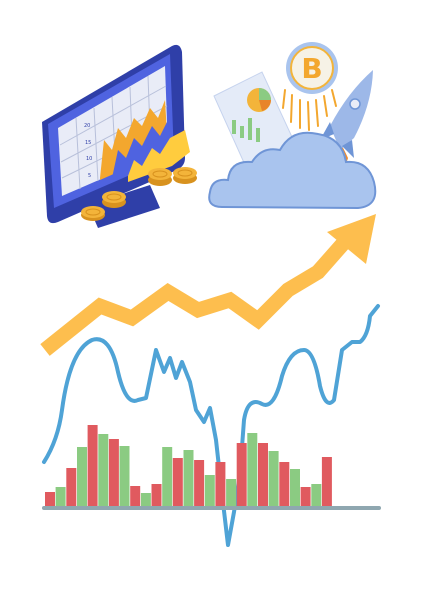  I want to click on bitcoin-coin: B, so click(312, 68).